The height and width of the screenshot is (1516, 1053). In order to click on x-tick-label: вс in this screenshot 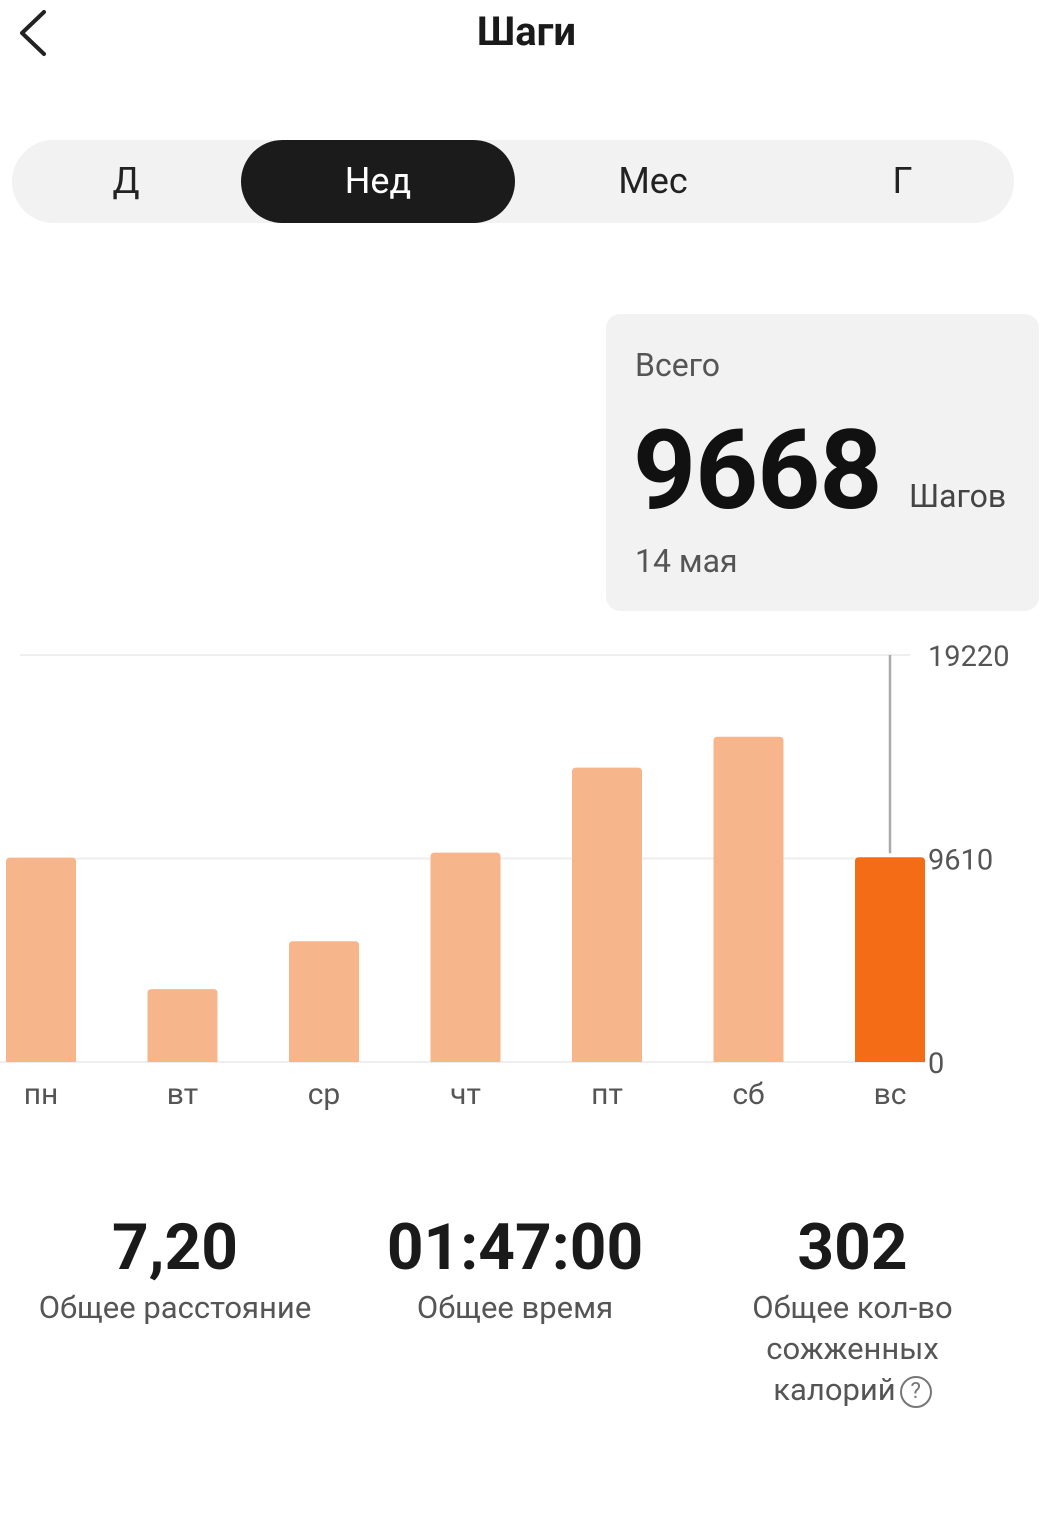, I will do `click(890, 1094)`.